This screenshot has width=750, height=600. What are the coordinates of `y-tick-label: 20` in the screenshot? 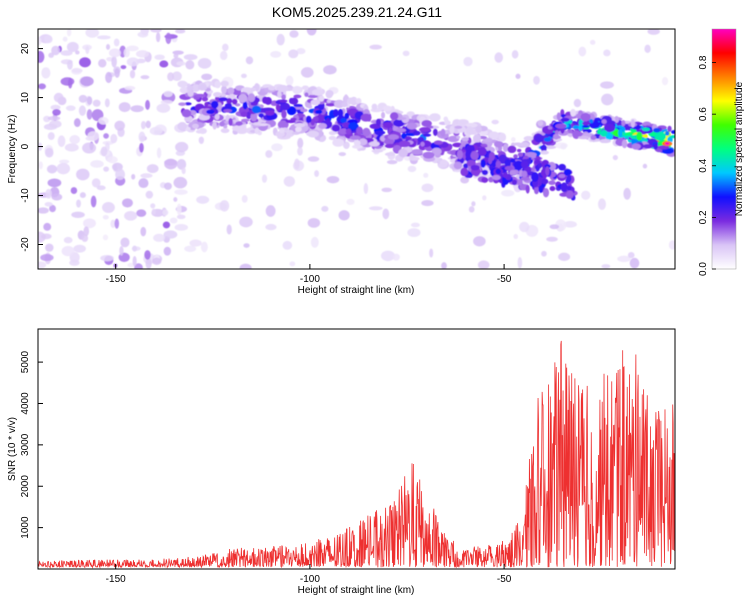 It's located at (25, 49).